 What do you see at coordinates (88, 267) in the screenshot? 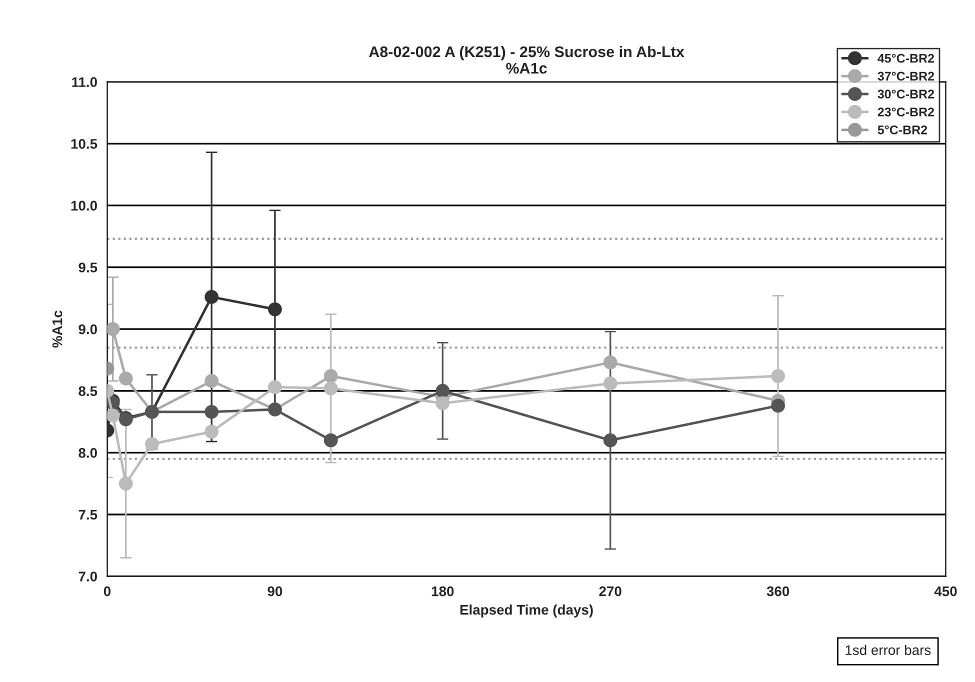
I see `y-tick-label: 9.5` at bounding box center [88, 267].